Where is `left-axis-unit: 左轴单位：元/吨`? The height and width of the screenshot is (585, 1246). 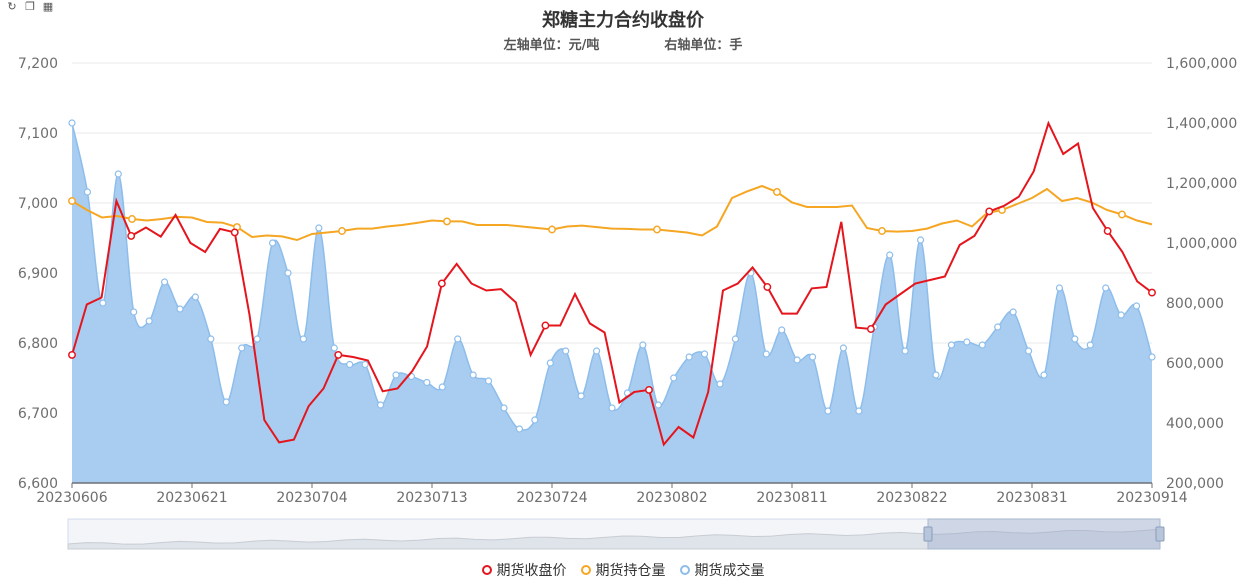
left-axis-unit: 左轴单位：元/吨 is located at coordinates (551, 45).